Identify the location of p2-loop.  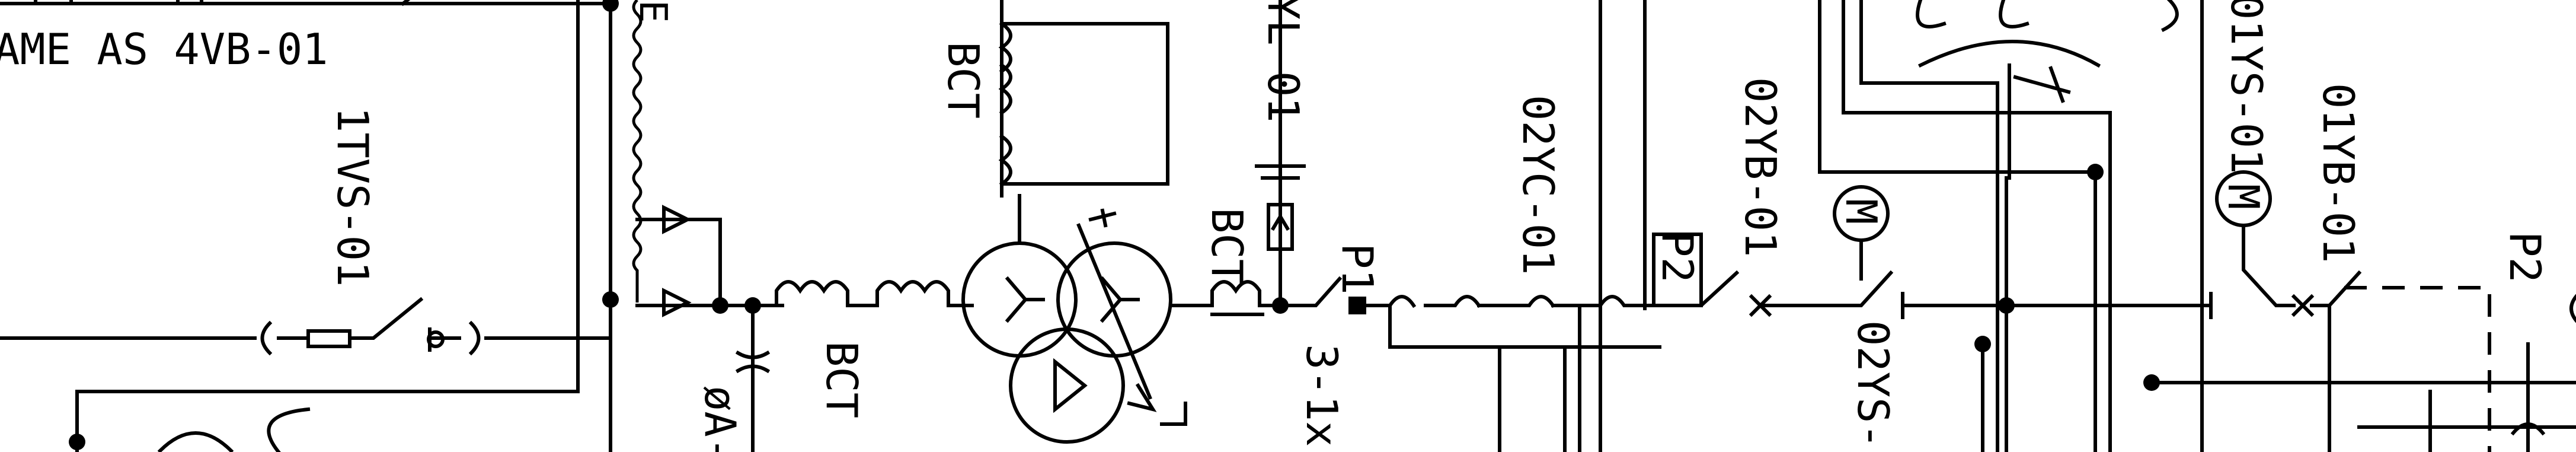
(1677, 270).